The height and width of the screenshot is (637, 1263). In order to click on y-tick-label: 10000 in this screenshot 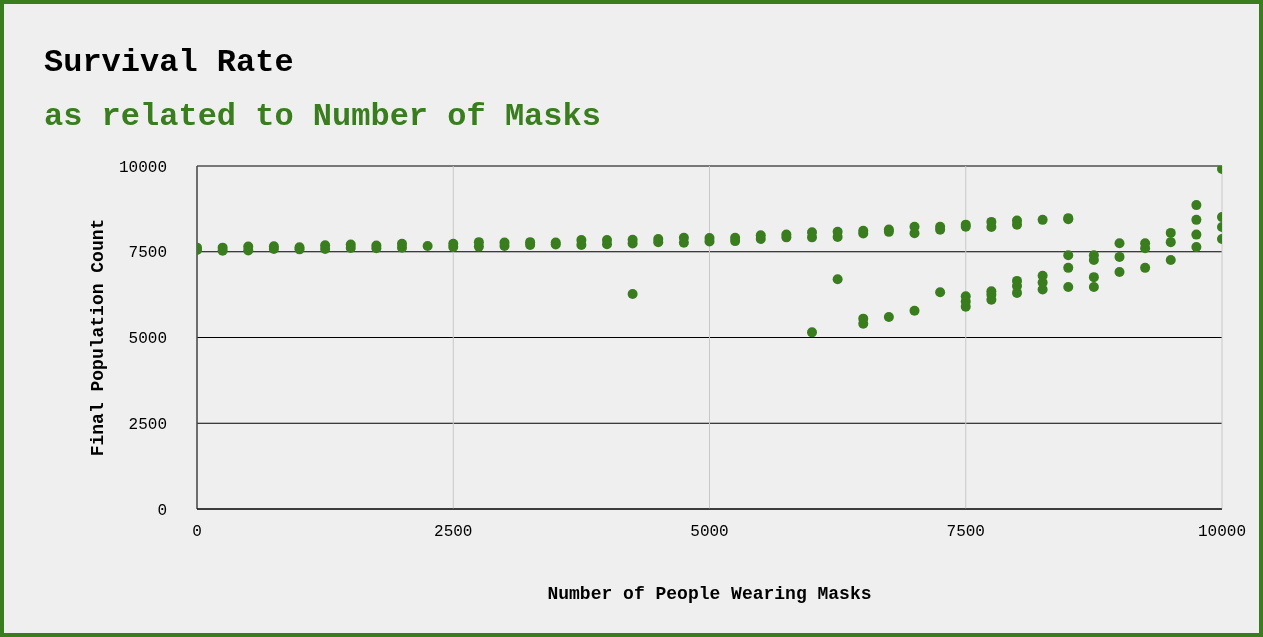, I will do `click(142, 167)`.